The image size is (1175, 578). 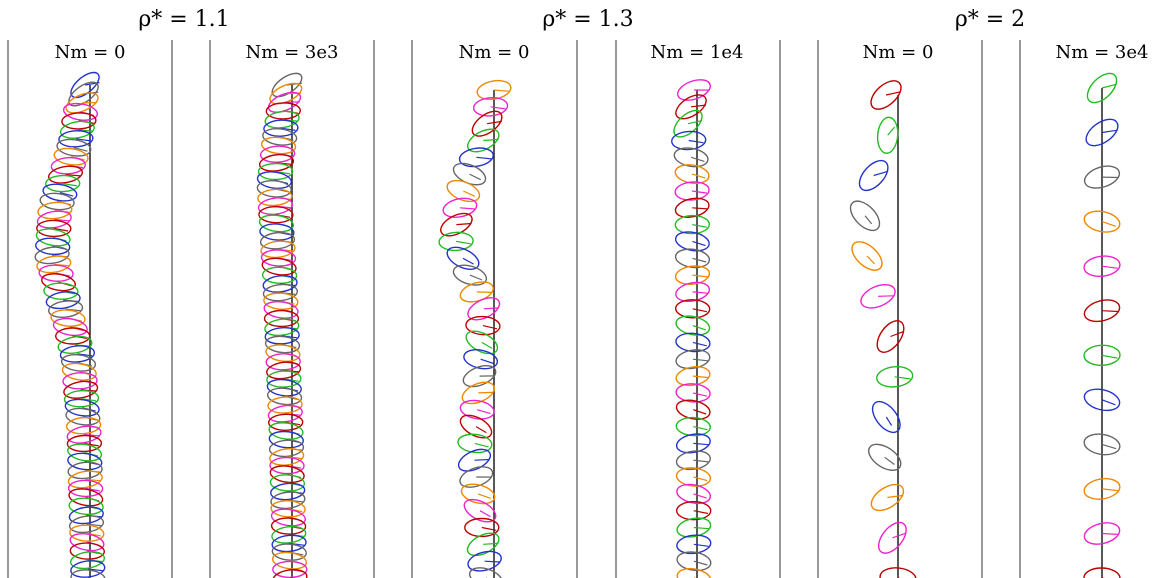 I want to click on group-title-rho-1-3: ρ* = 1.3, so click(x=587, y=19).